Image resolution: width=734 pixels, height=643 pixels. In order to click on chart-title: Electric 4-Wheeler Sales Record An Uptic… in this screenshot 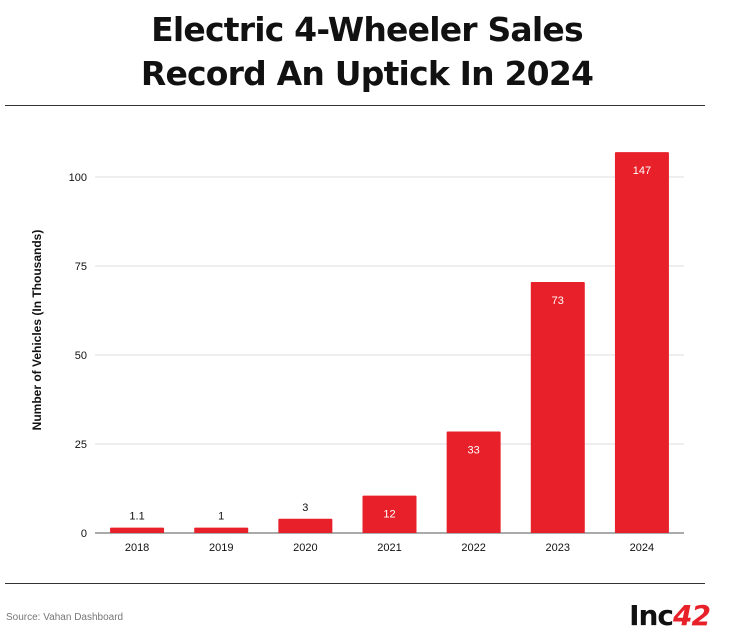, I will do `click(367, 52)`.